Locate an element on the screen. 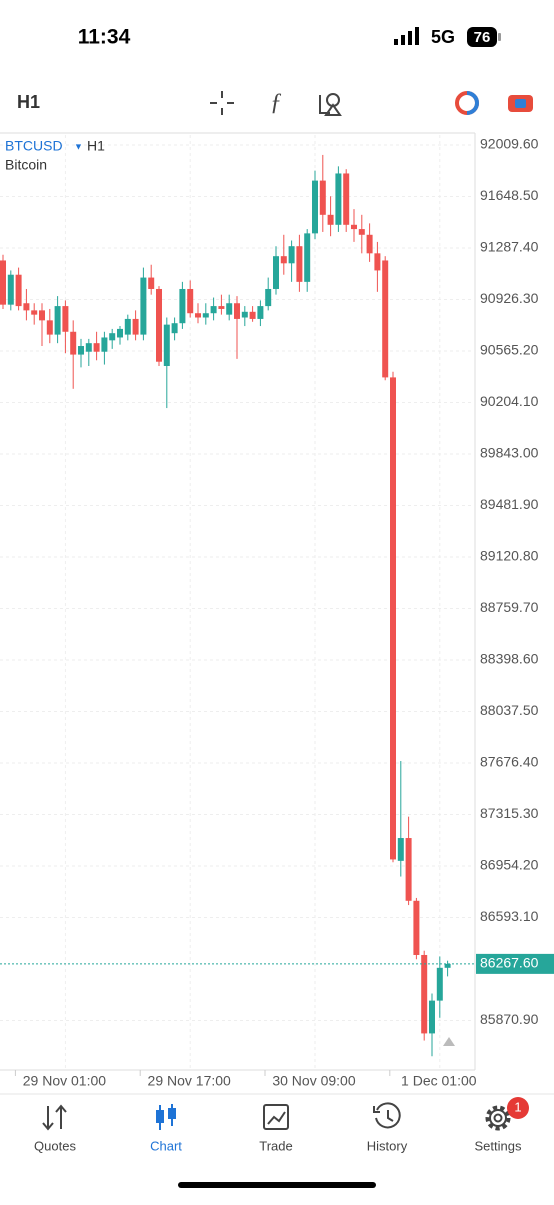 Image resolution: width=554 pixels, height=1205 pixels. scroll-marker is located at coordinates (449, 1041).